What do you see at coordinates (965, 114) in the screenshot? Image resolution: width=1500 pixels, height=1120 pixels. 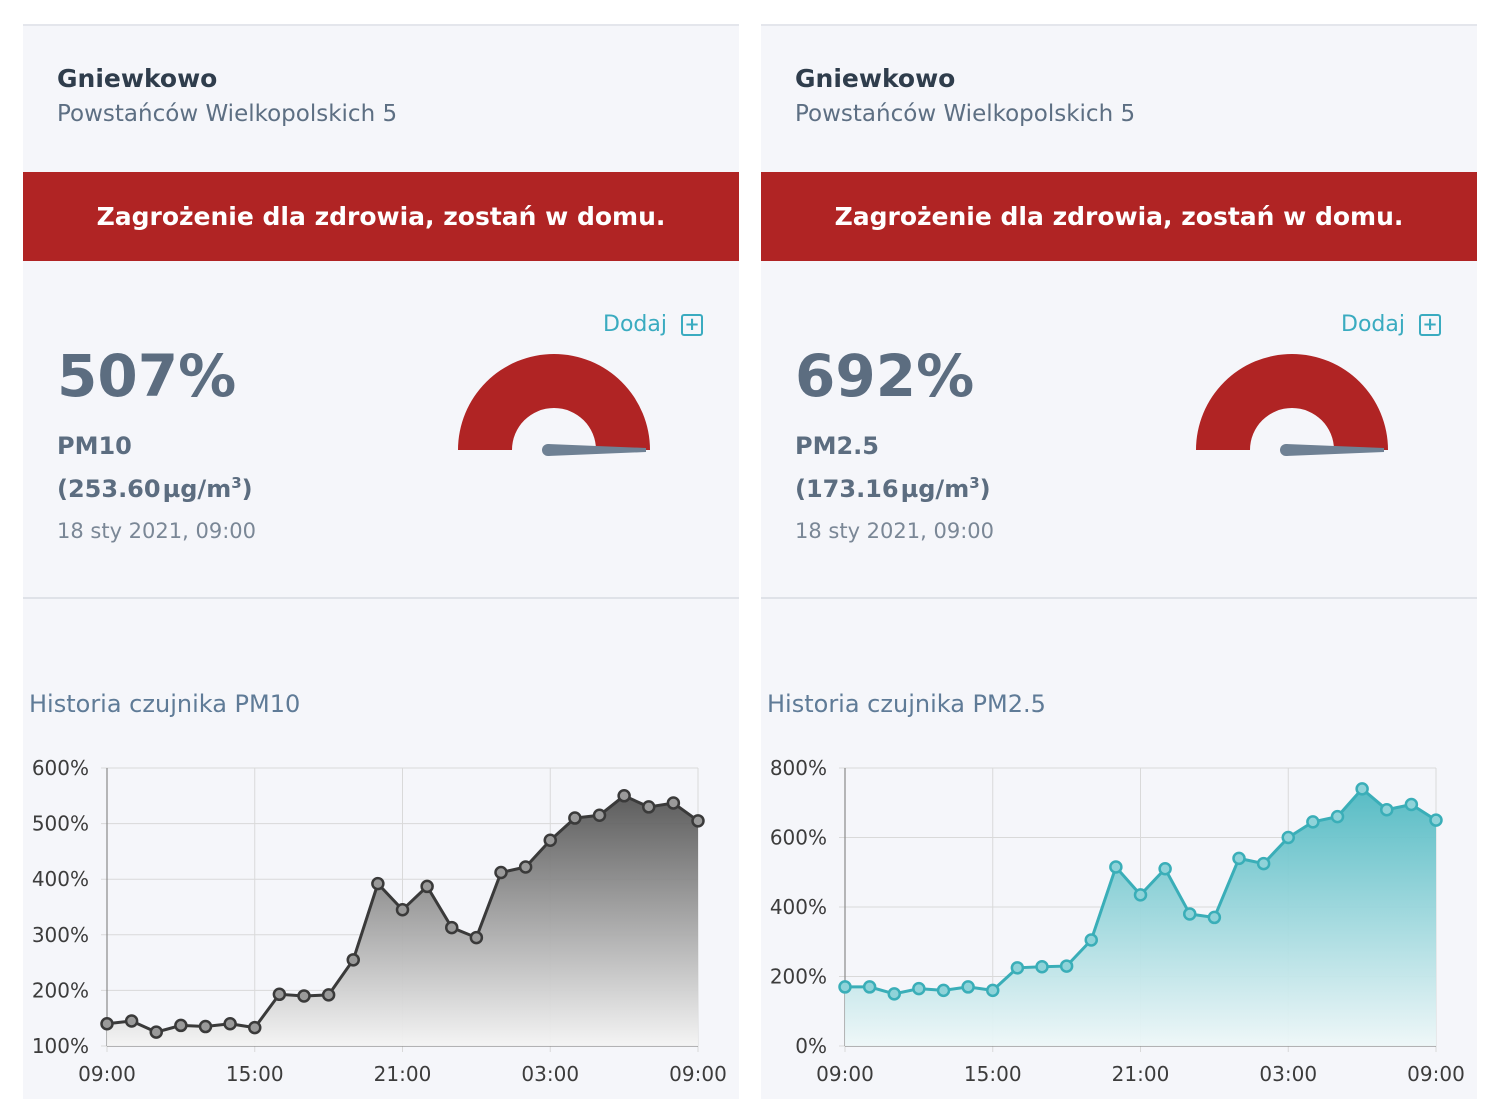 I see `station-address: Powstańców Wielkopolskich 5` at bounding box center [965, 114].